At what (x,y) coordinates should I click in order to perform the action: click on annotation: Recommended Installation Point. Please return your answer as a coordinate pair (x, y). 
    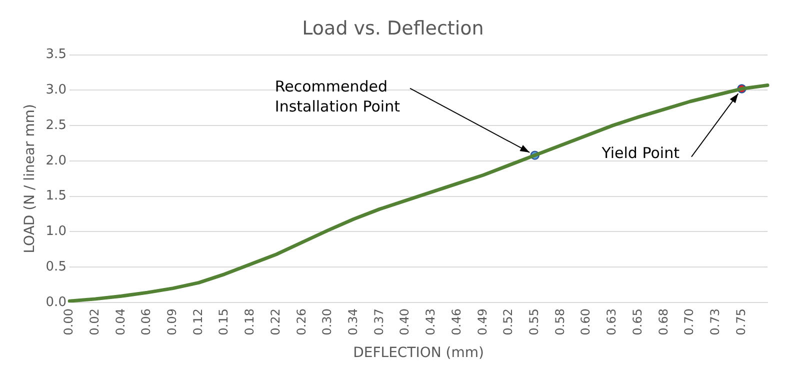
    Looking at the image, I should click on (337, 97).